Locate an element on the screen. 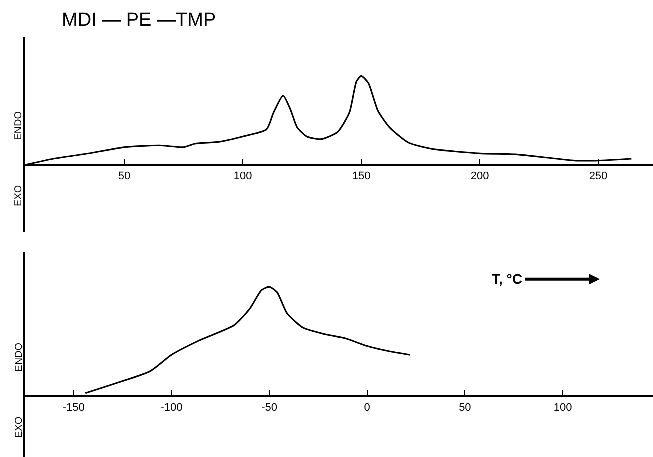  x-tick-label: -50 is located at coordinates (270, 408).